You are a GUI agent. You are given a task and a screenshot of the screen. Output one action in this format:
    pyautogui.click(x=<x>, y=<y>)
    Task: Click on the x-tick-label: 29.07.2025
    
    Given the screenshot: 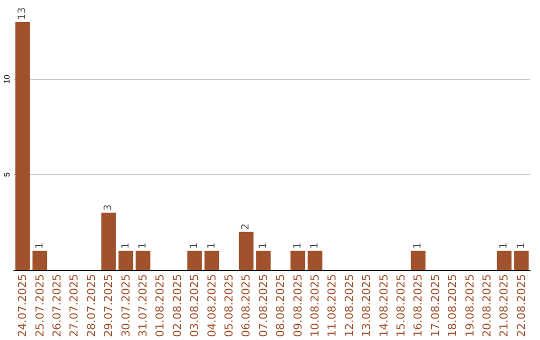 What is the action you would take?
    pyautogui.click(x=109, y=305)
    